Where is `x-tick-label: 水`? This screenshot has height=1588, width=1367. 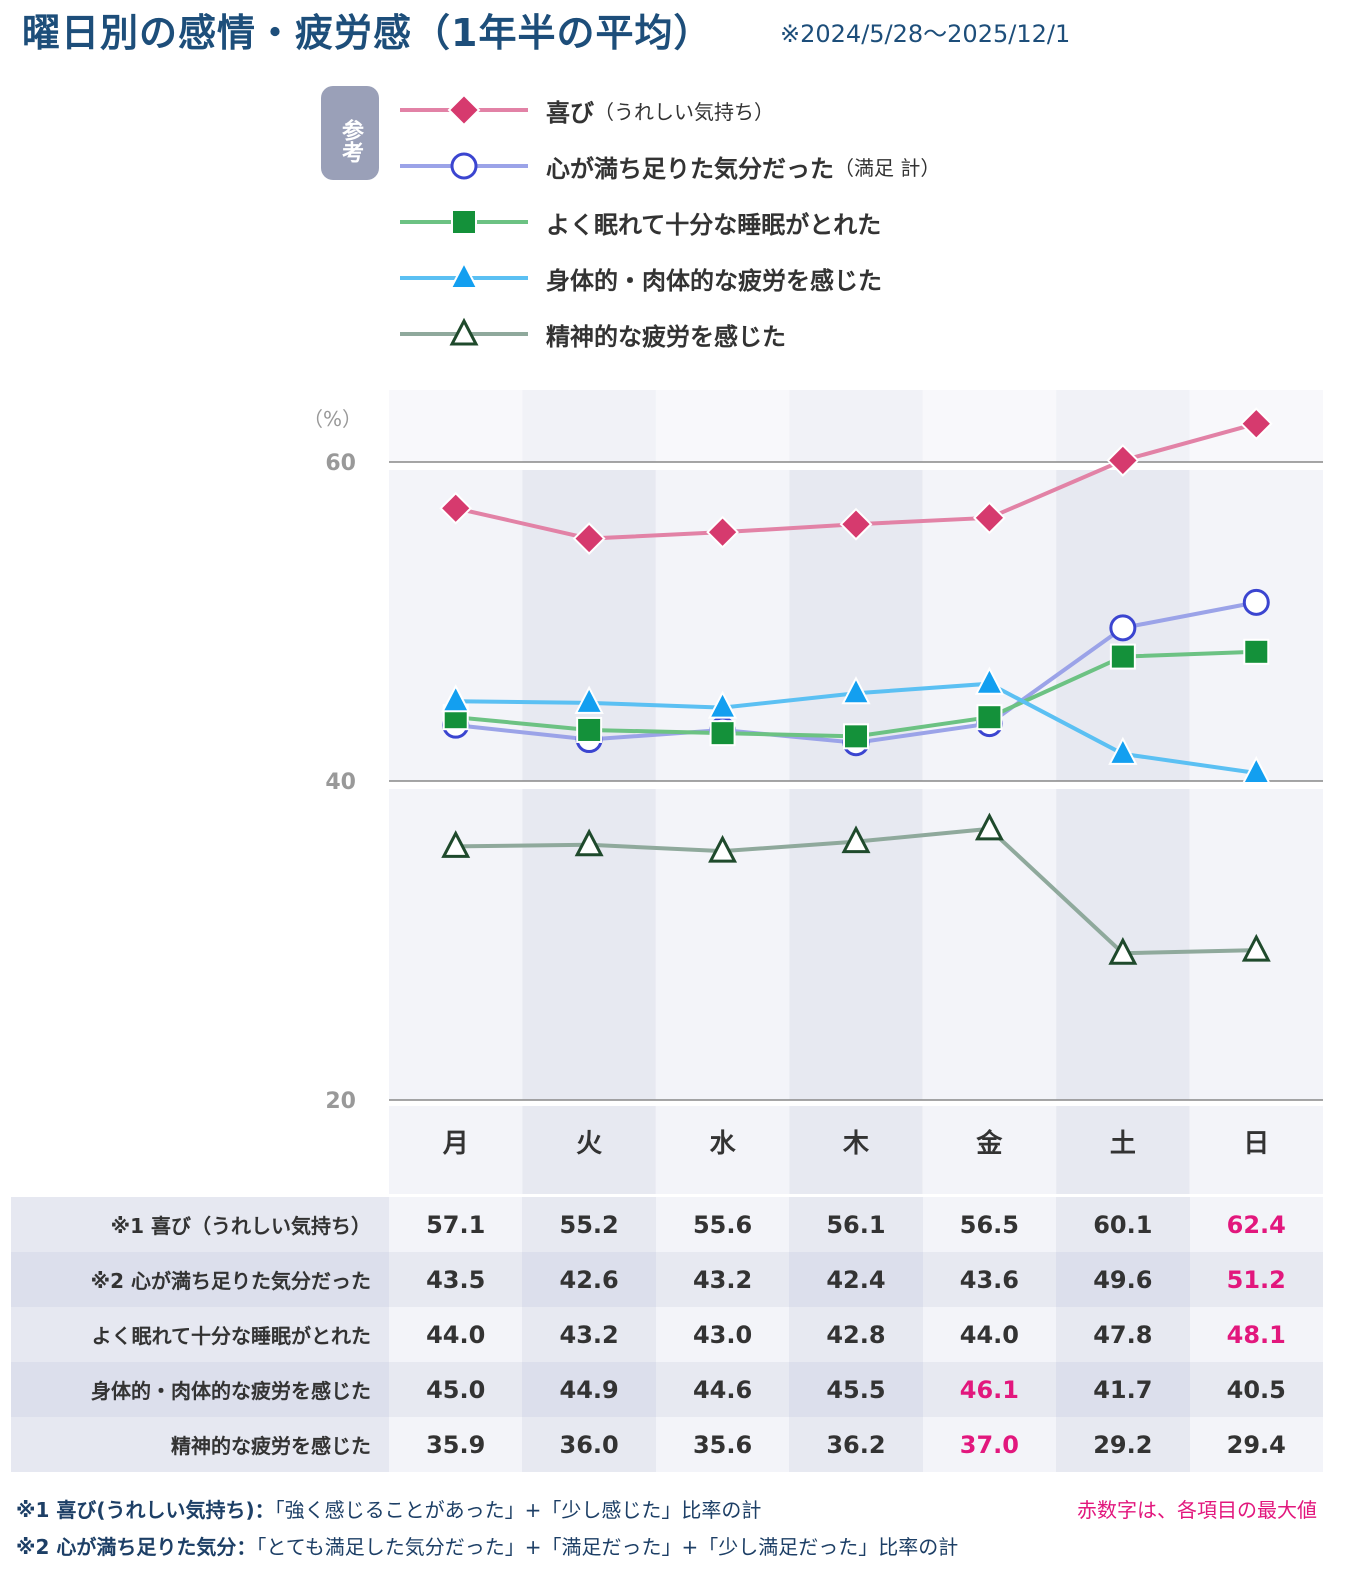
x-tick-label: 水 is located at coordinates (723, 1144).